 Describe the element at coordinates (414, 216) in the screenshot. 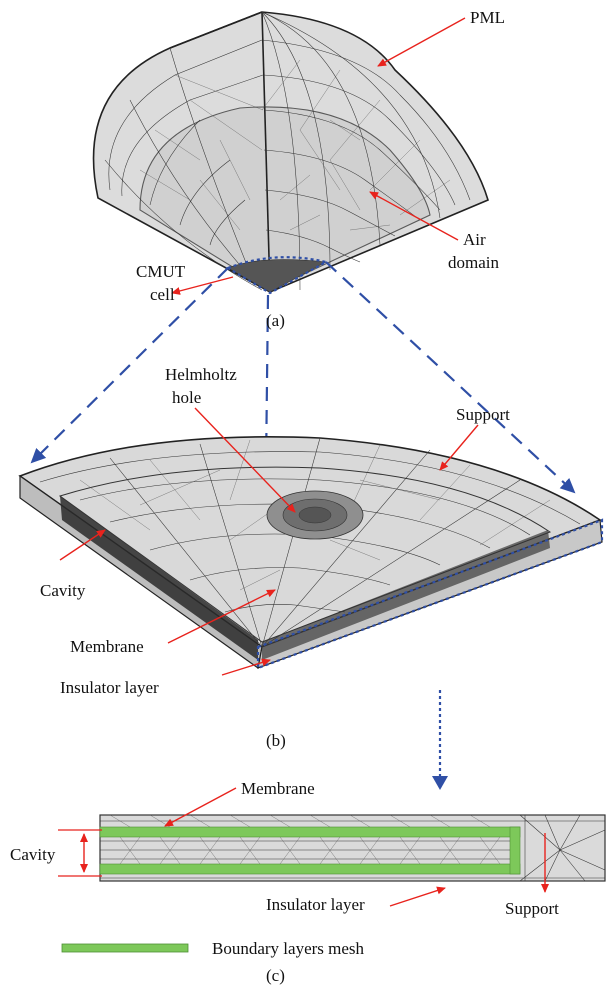

I see `arrow-air` at that location.